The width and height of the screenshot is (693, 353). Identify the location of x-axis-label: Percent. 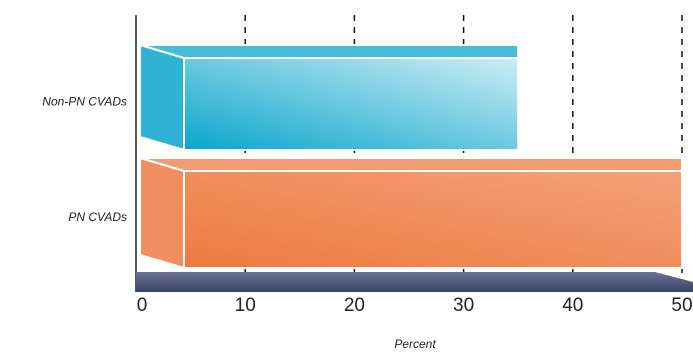
(415, 344).